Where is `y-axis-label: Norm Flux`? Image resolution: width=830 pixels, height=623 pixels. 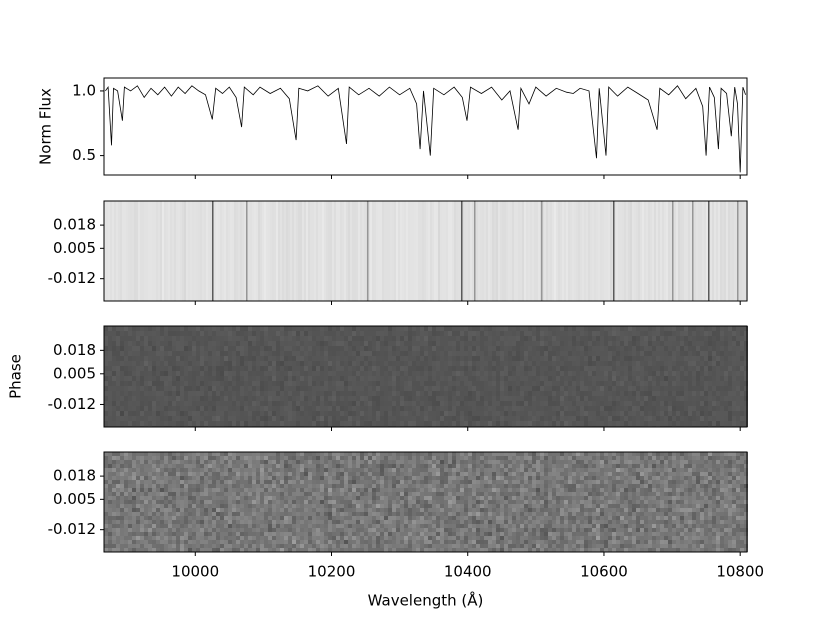 y-axis-label: Norm Flux is located at coordinates (46, 126).